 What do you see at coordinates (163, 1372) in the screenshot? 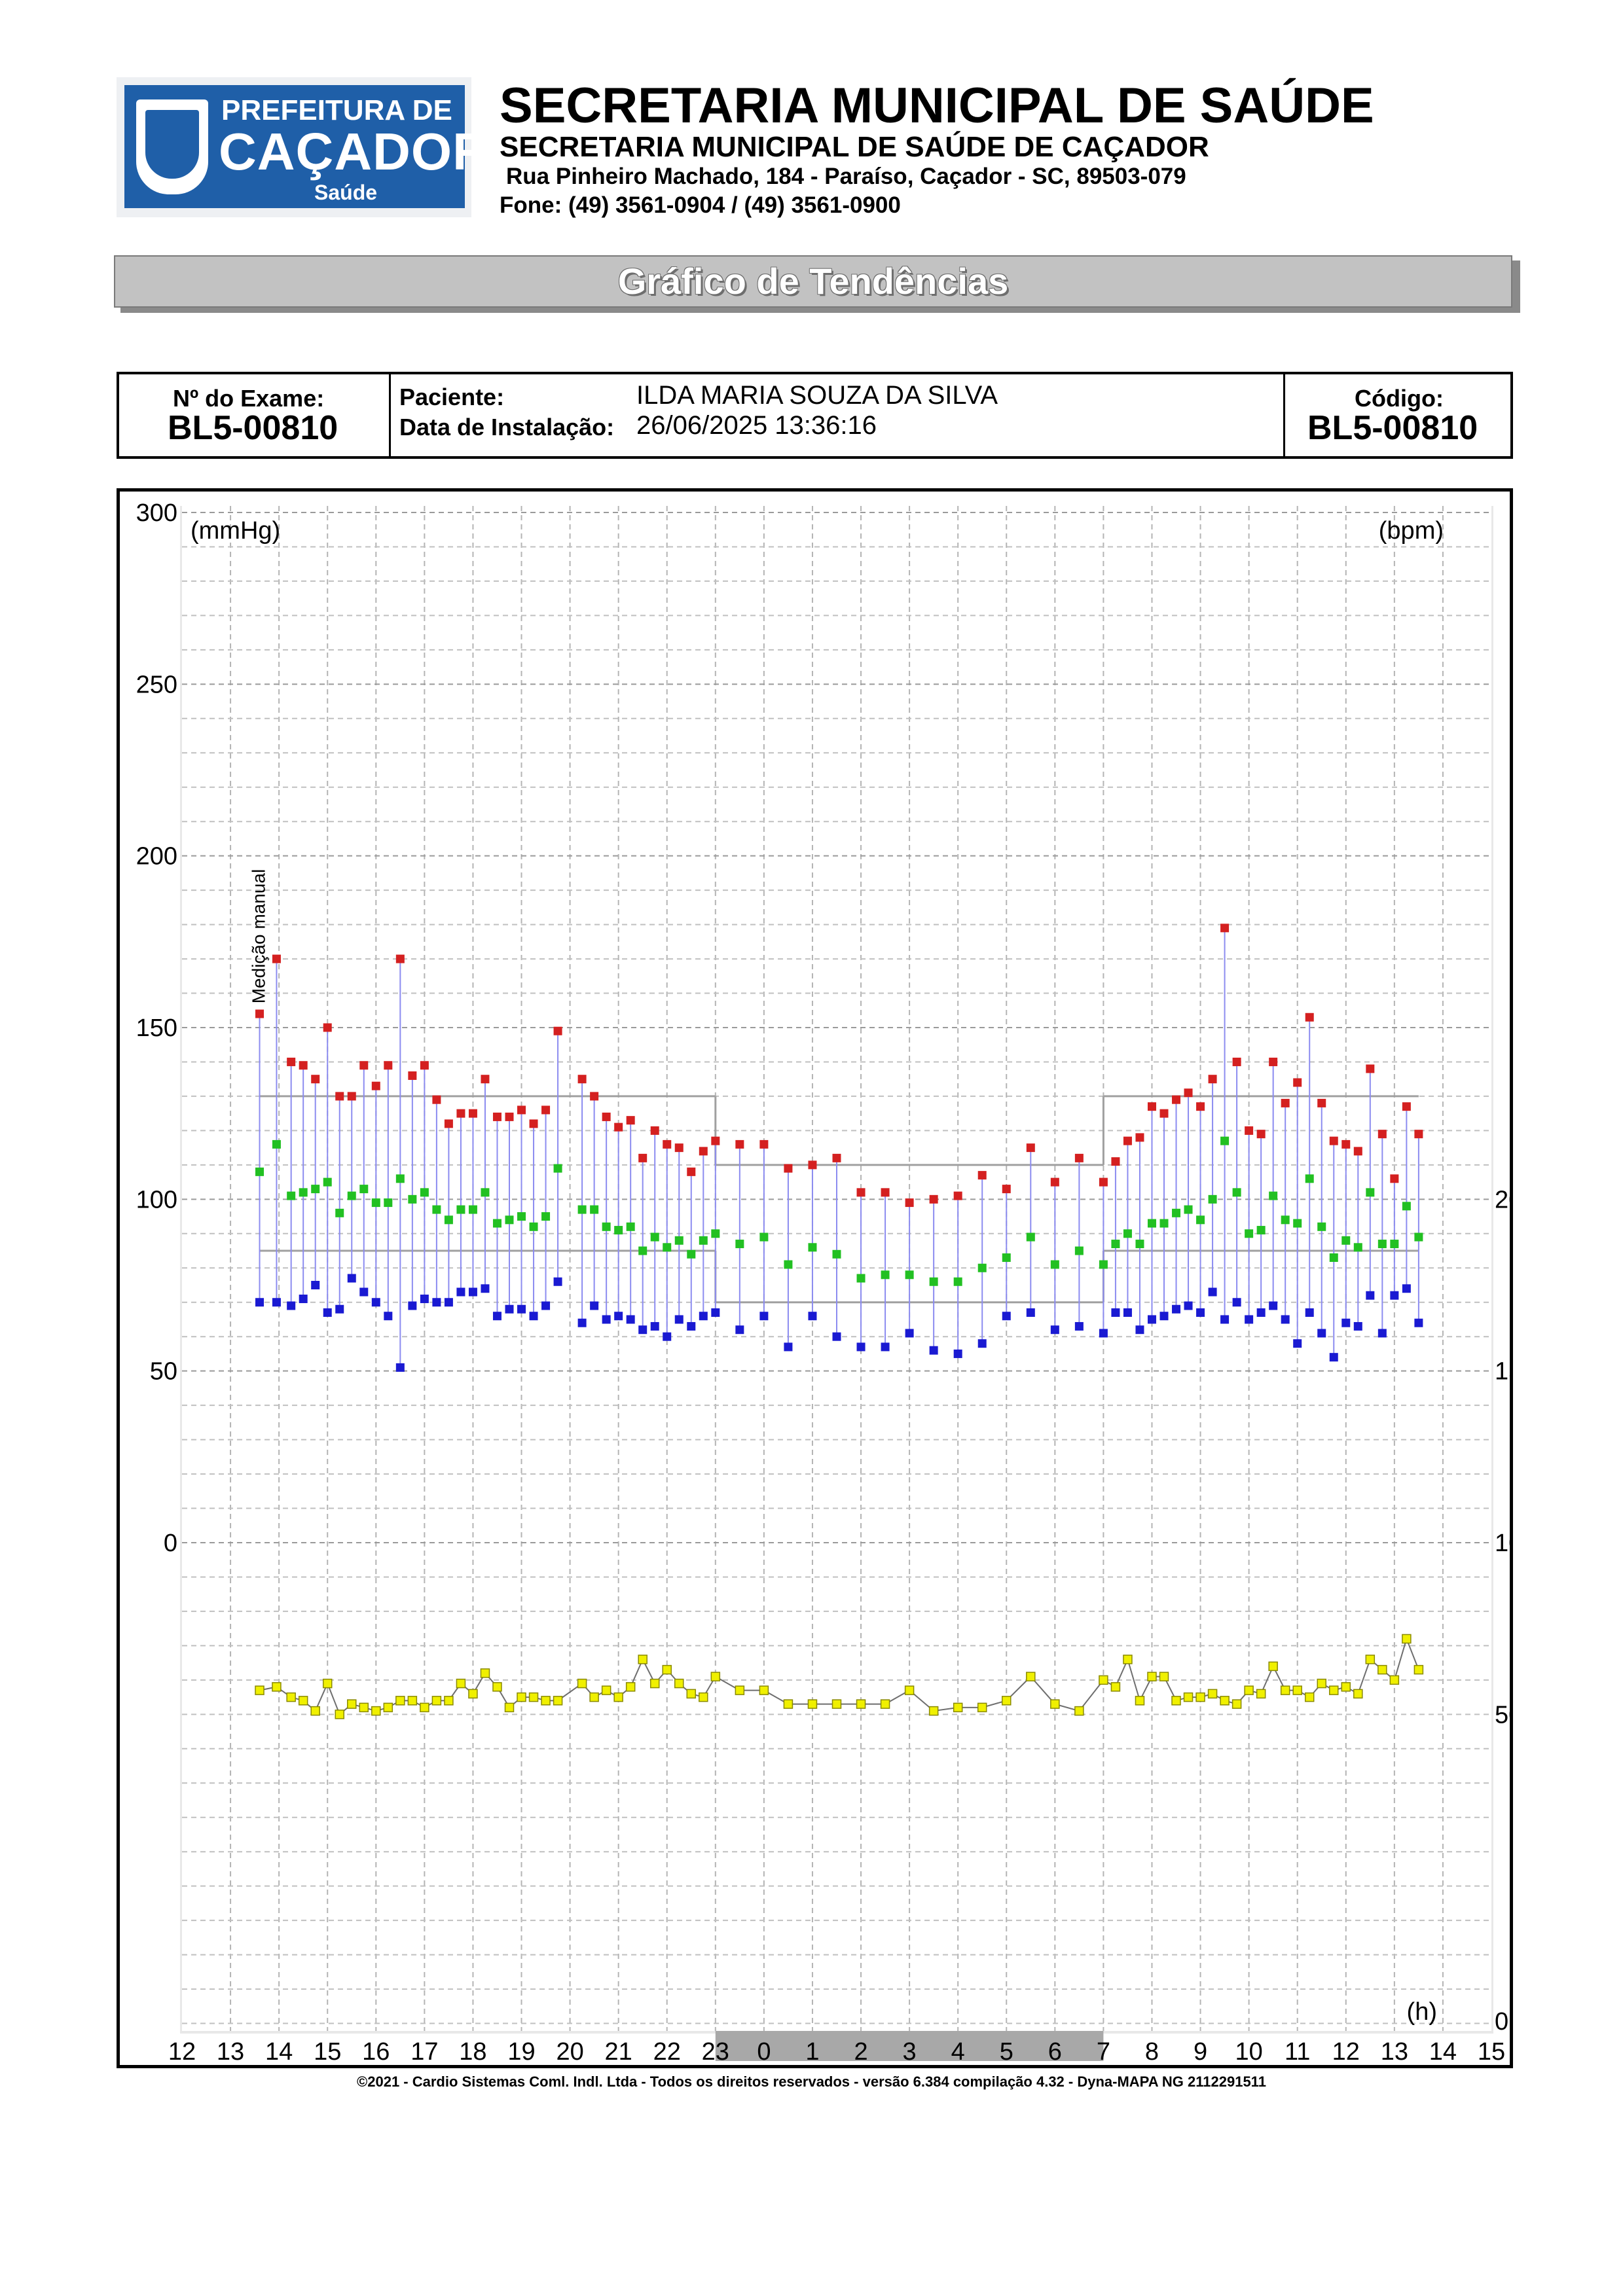
I see `left-axis-tick-label: 50` at bounding box center [163, 1372].